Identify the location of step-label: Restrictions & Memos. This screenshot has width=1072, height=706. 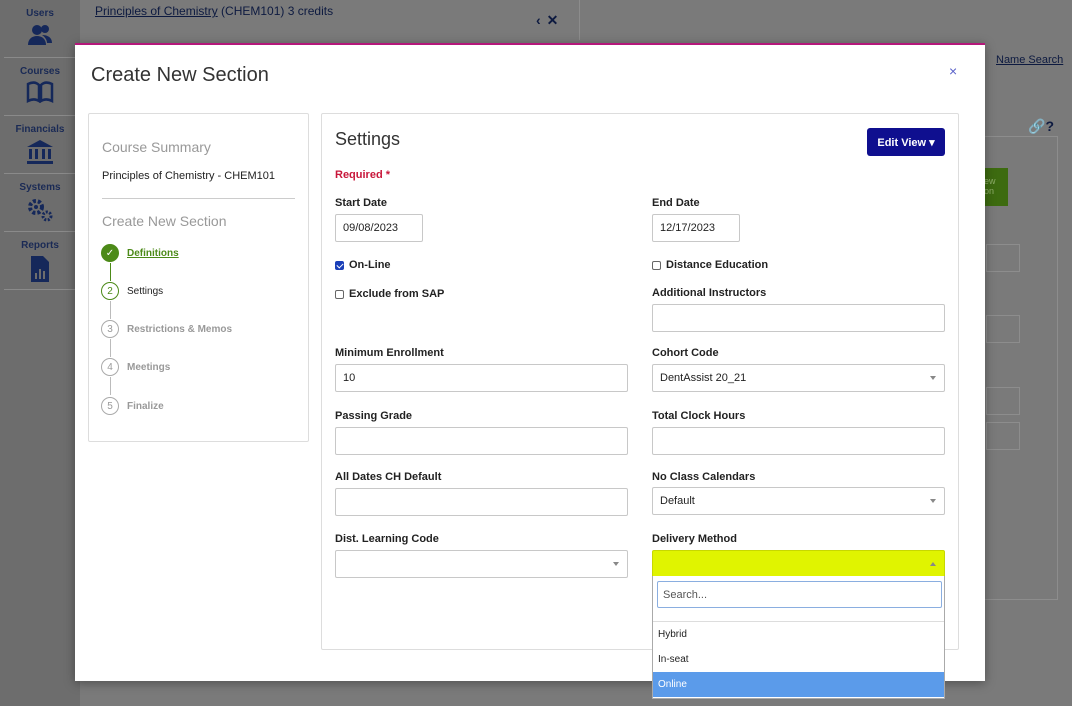
(180, 329).